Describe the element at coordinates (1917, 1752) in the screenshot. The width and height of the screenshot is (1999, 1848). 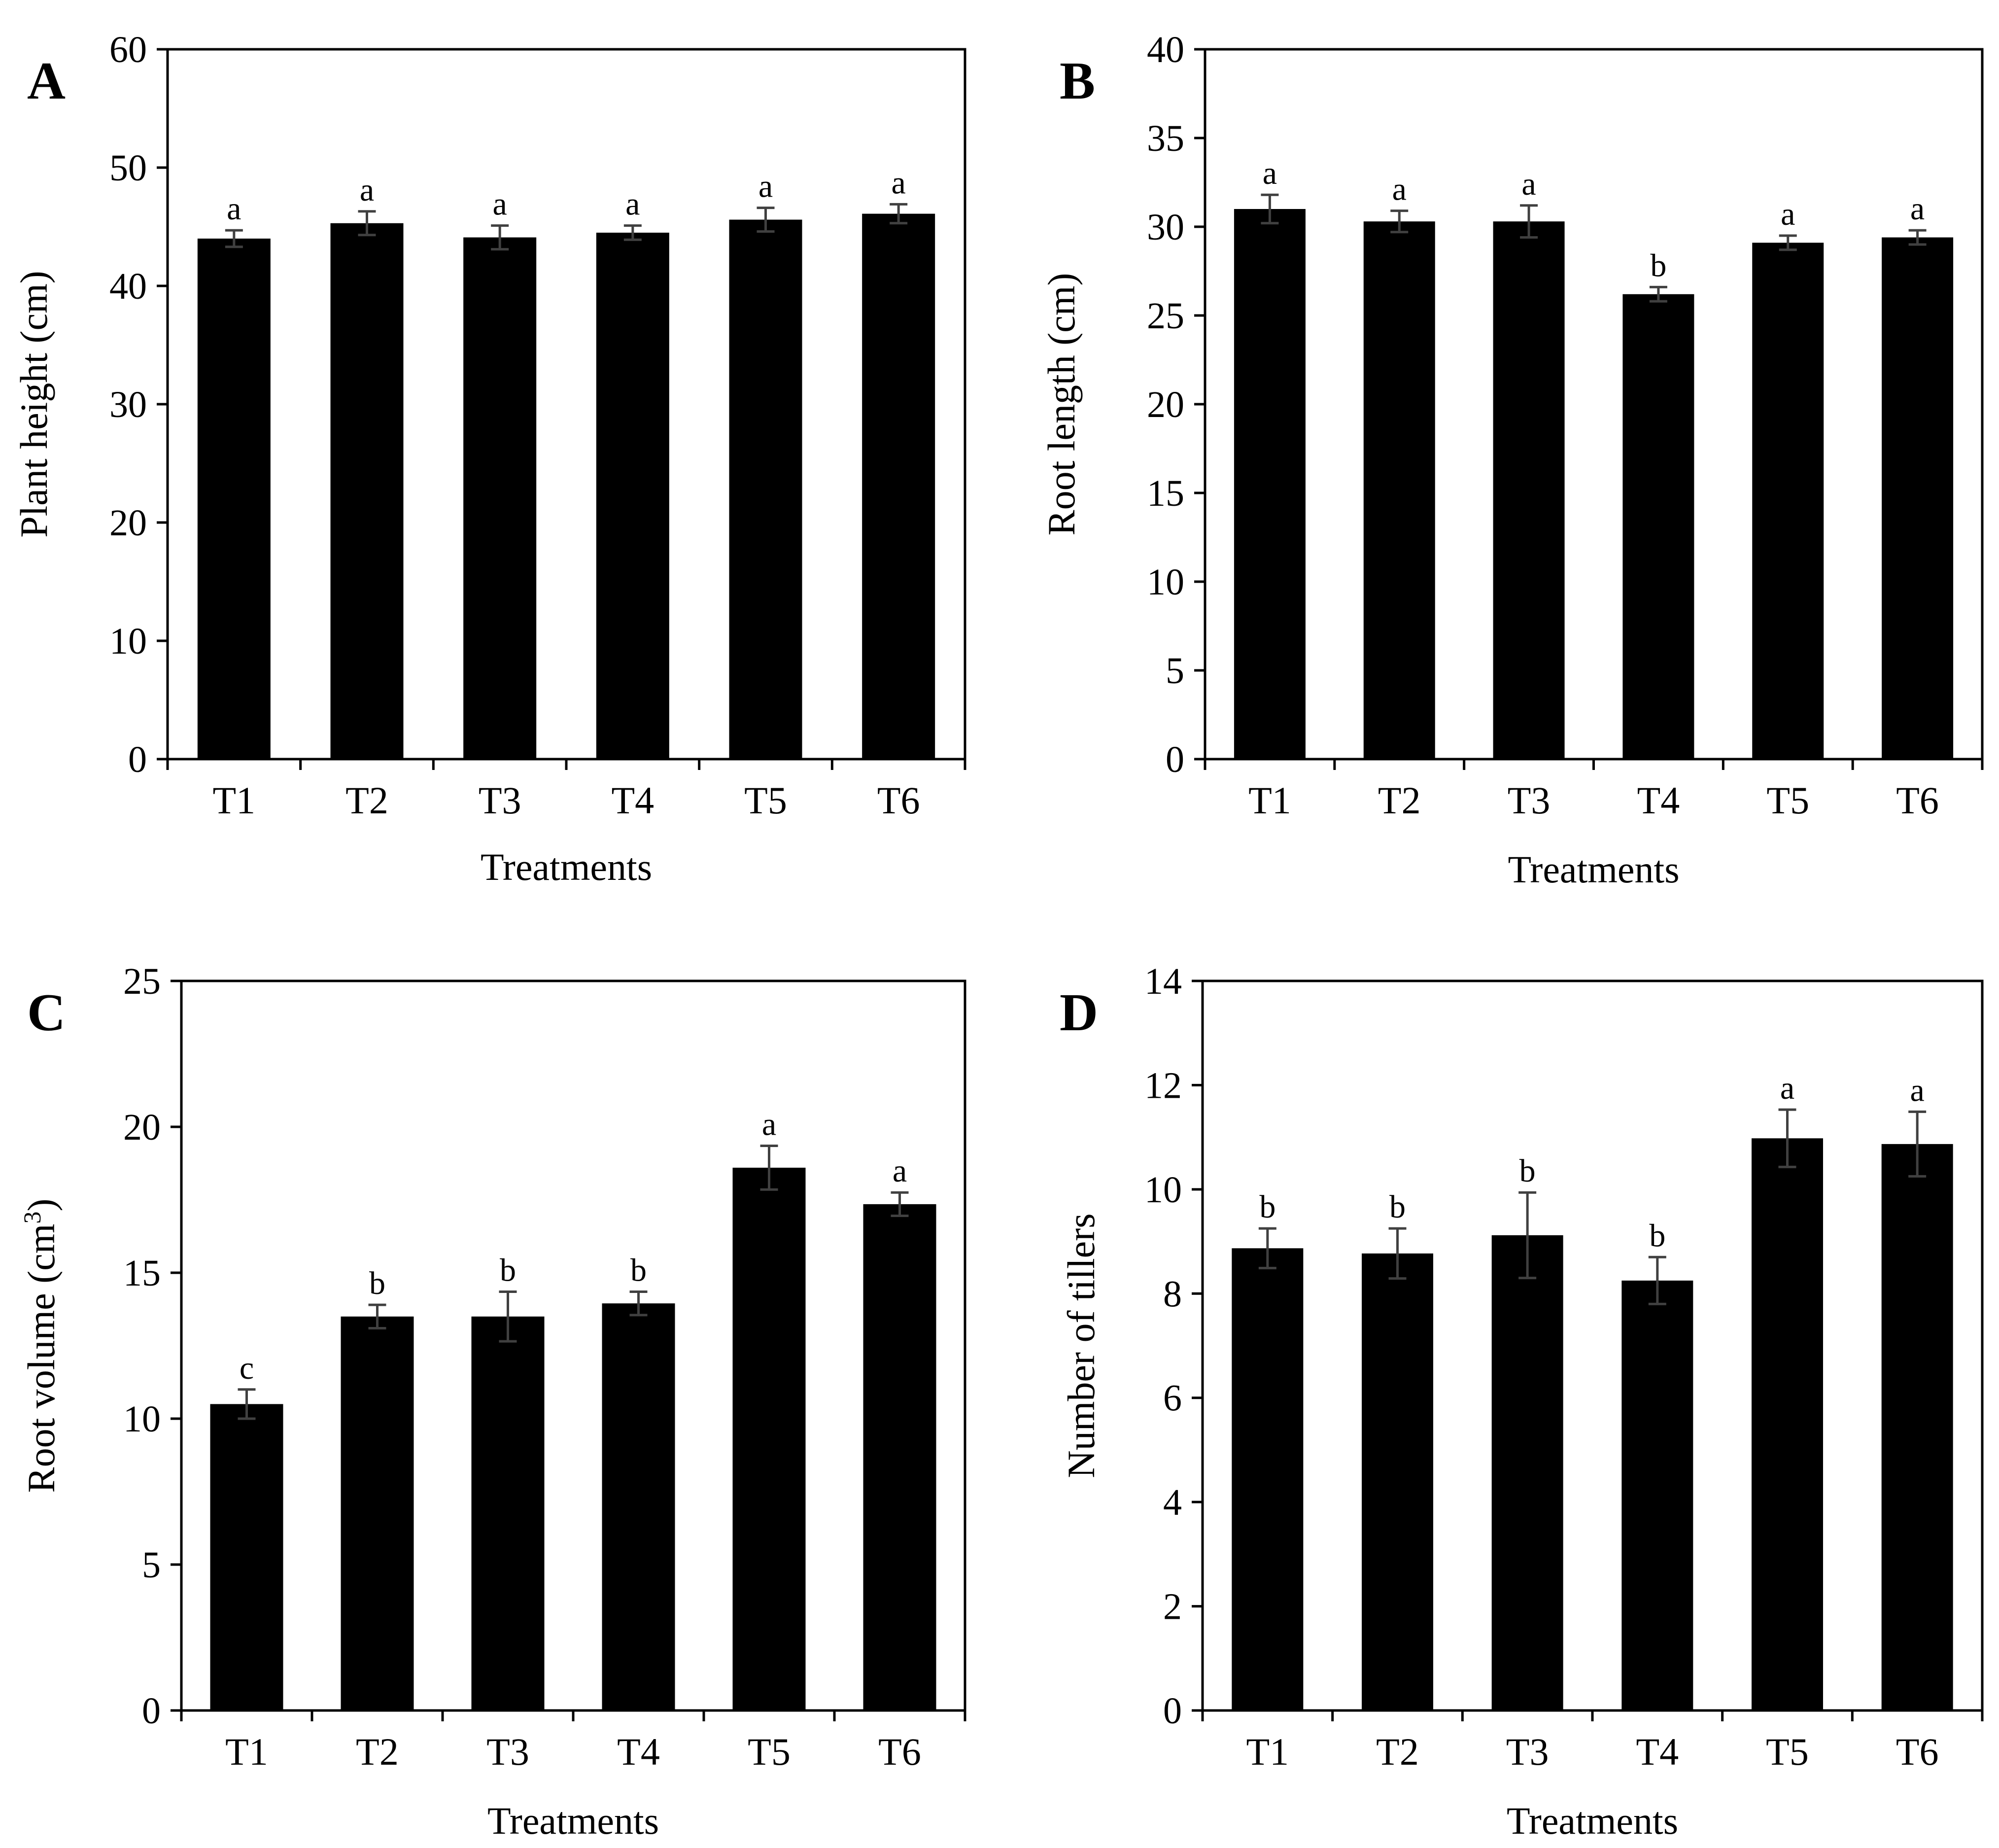
I see `x-tick-label-d-t6: T6` at that location.